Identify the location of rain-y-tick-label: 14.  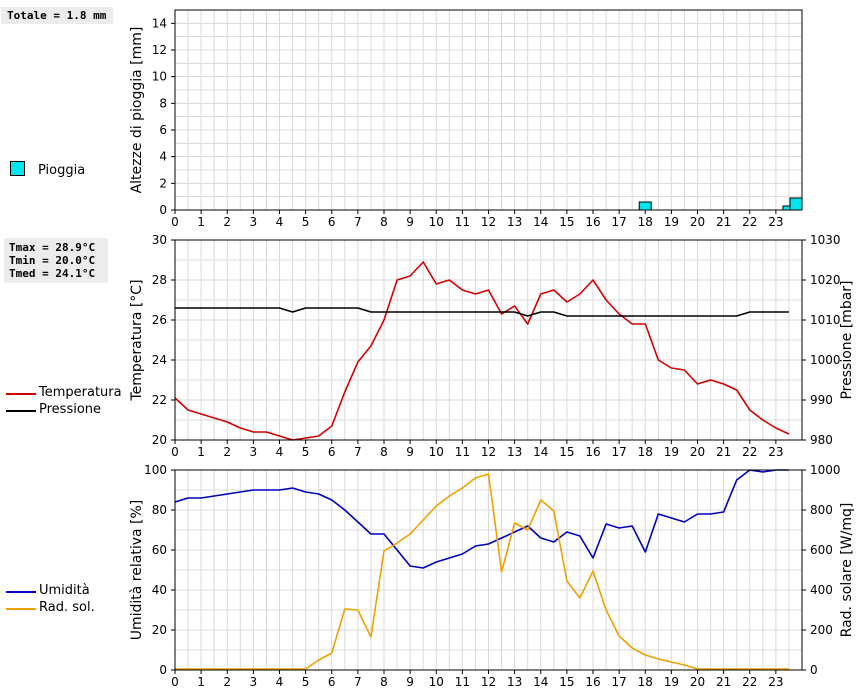
(159, 23).